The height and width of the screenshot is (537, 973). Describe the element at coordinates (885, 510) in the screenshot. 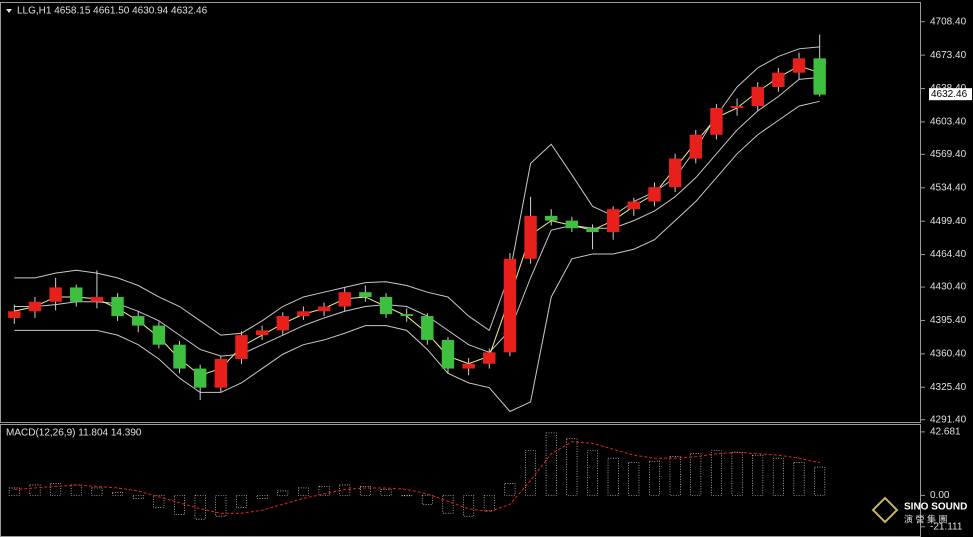

I see `watermark-logo` at that location.